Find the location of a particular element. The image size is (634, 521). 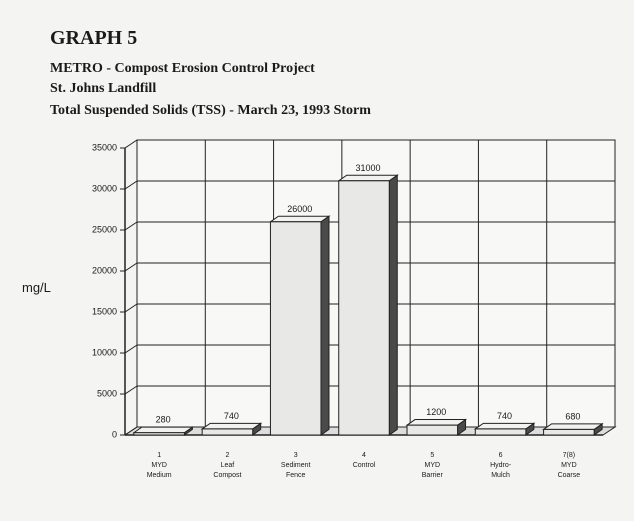

chart-title: GRAPH 5 is located at coordinates (93, 38).